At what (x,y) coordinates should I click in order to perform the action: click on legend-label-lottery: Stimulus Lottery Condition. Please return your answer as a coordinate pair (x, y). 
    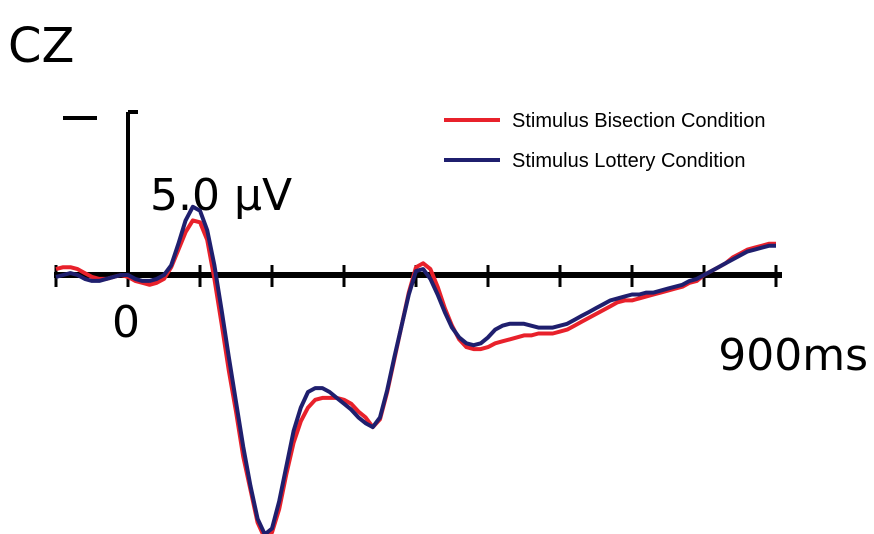
    Looking at the image, I should click on (628, 161).